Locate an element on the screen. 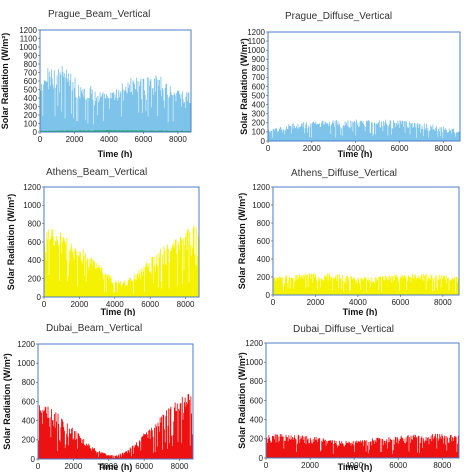  chart-0-y-tick-label: 800 is located at coordinates (31, 64).